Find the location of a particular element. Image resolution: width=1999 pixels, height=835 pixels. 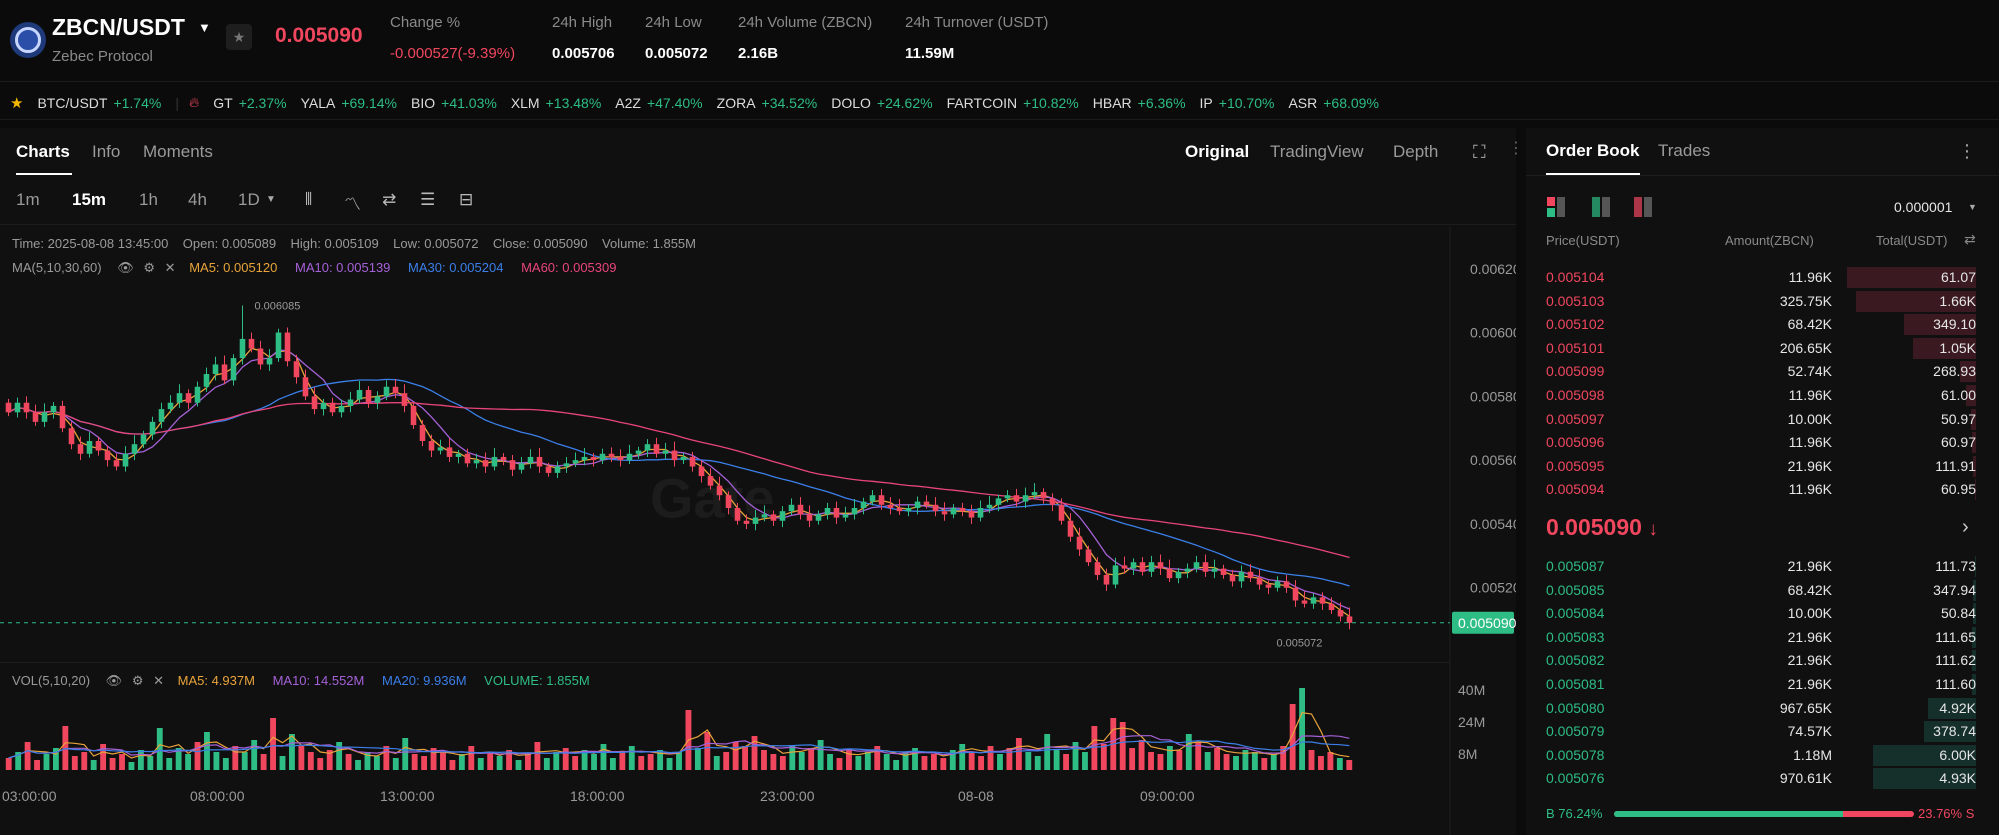

more-icon: ⋮ is located at coordinates (1967, 151).